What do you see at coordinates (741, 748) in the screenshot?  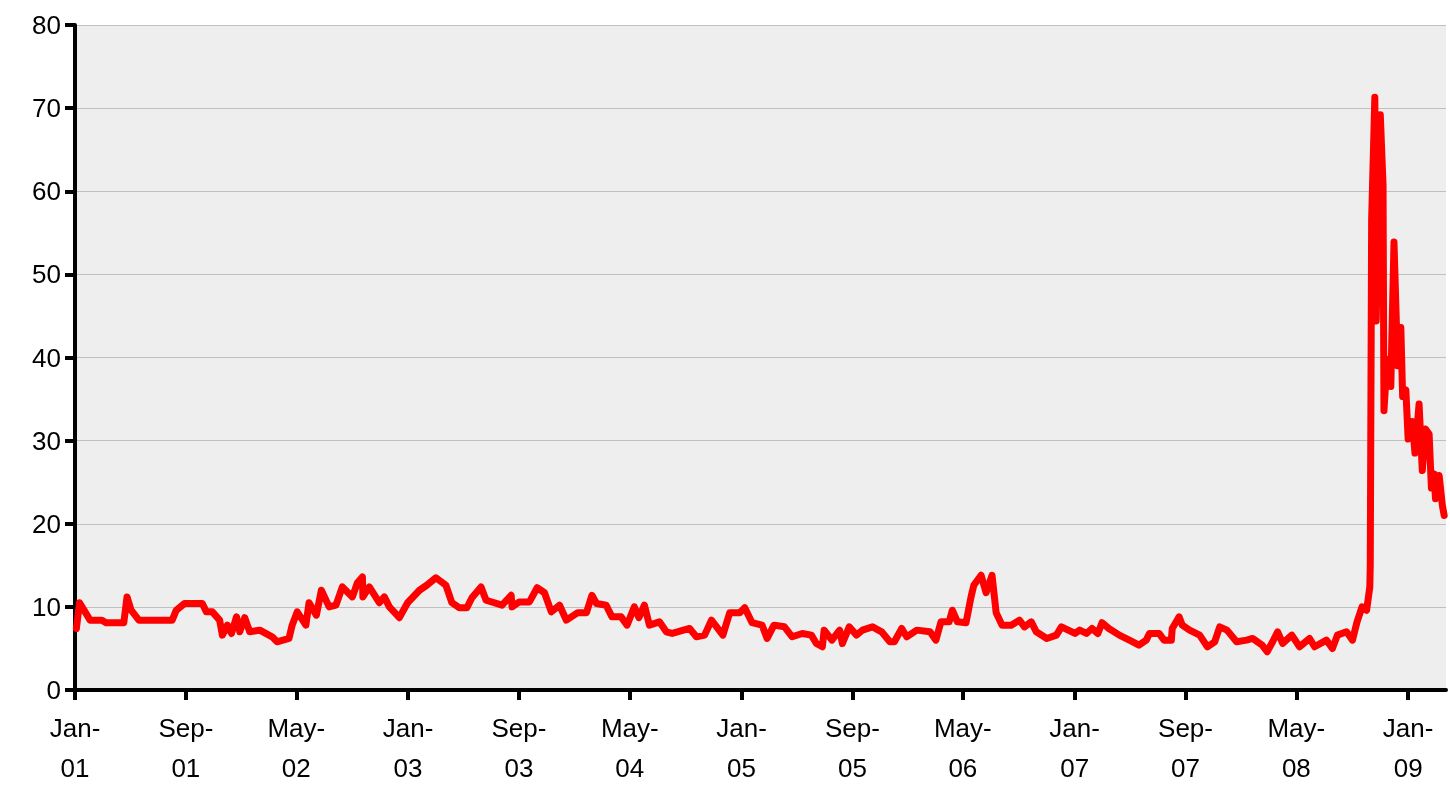 I see `x-tick-label: Jan-05` at bounding box center [741, 748].